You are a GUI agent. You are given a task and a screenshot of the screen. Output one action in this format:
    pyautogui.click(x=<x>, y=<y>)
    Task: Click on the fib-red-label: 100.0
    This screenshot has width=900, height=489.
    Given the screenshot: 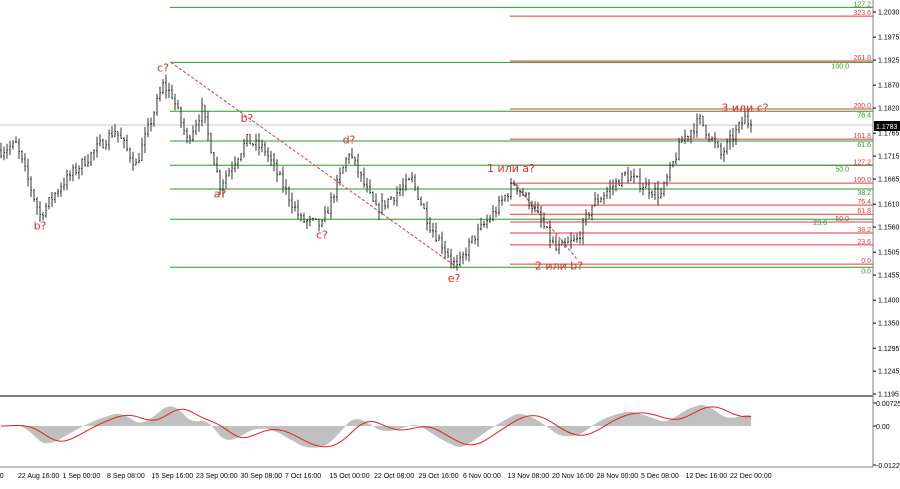 What is the action you would take?
    pyautogui.click(x=862, y=180)
    